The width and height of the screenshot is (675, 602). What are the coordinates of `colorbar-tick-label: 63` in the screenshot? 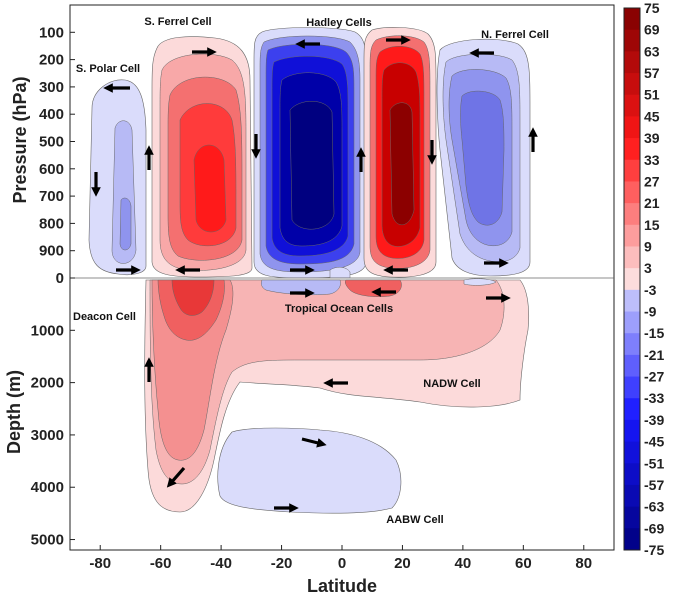 It's located at (652, 51).